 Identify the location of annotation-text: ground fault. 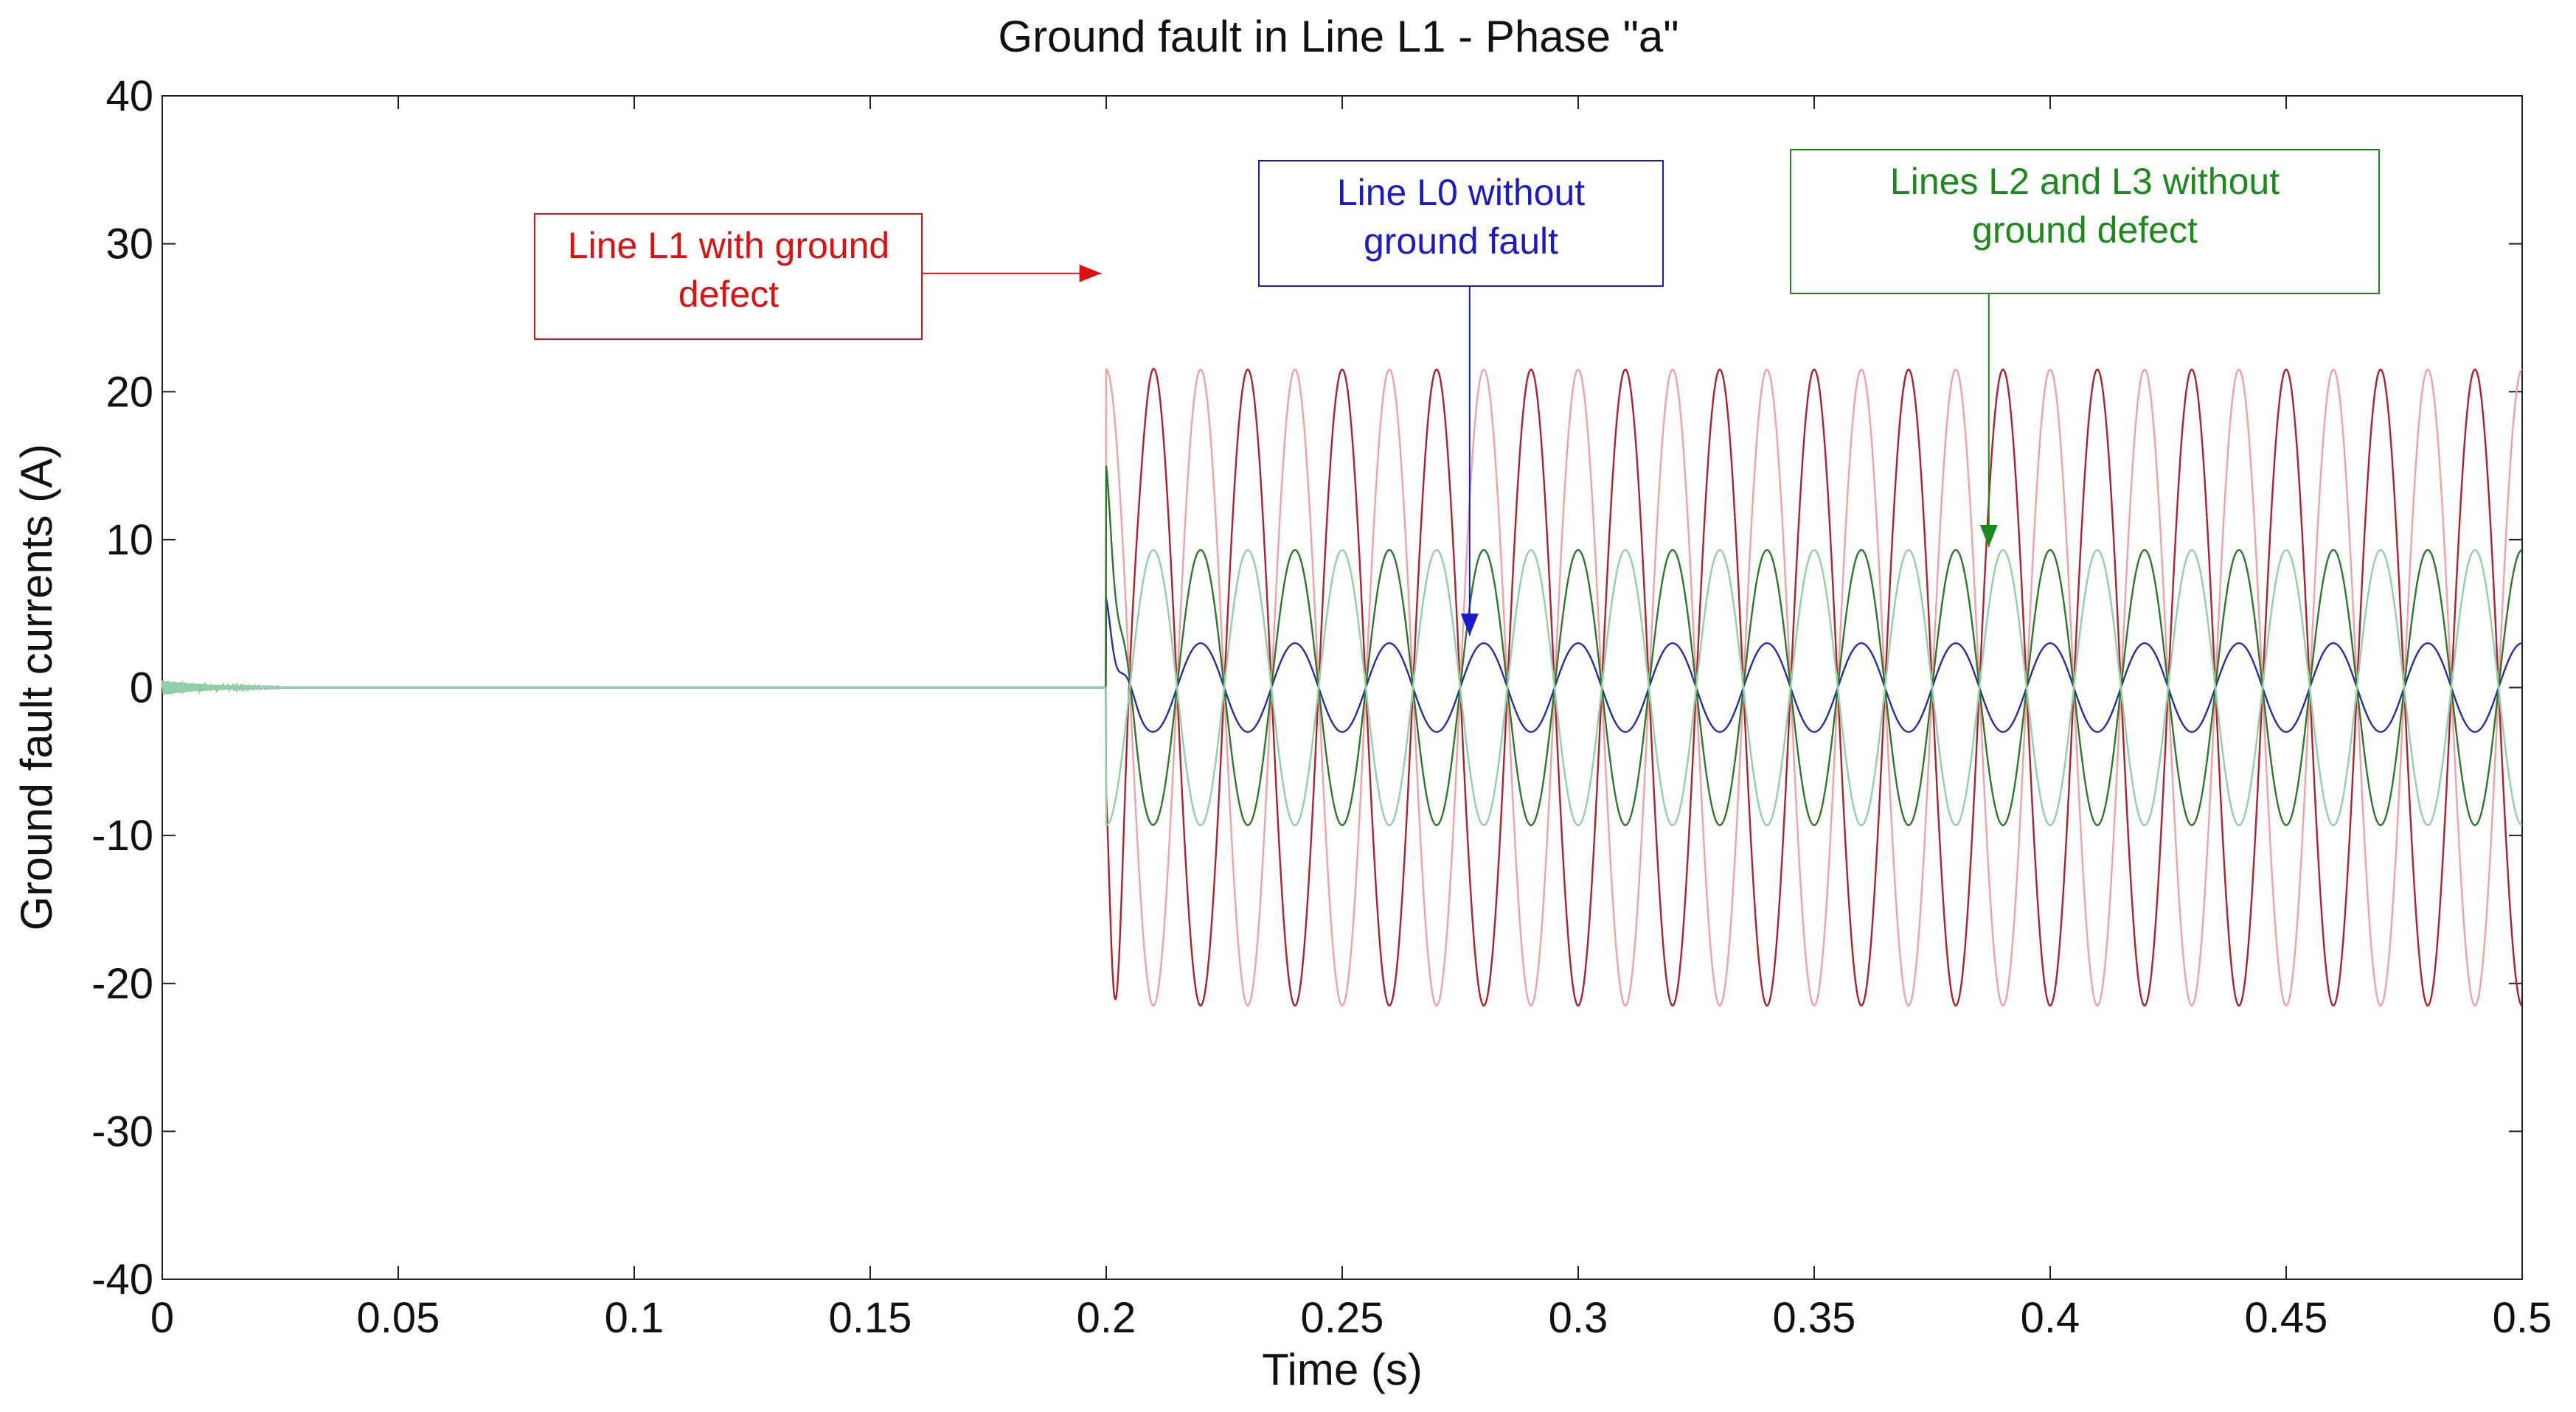
(1461, 241).